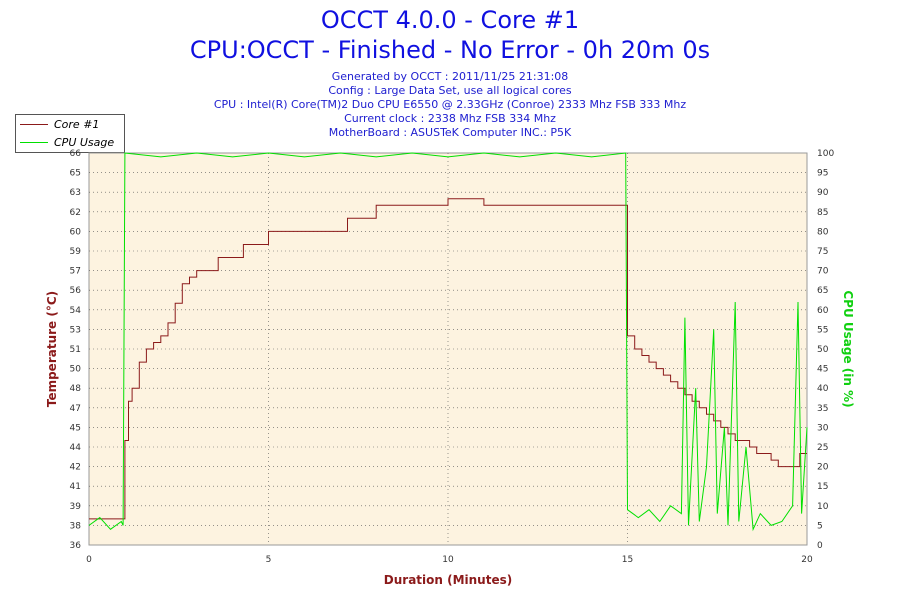 The width and height of the screenshot is (900, 600). Describe the element at coordinates (75, 174) in the screenshot. I see `y-tick-label: 65` at that location.